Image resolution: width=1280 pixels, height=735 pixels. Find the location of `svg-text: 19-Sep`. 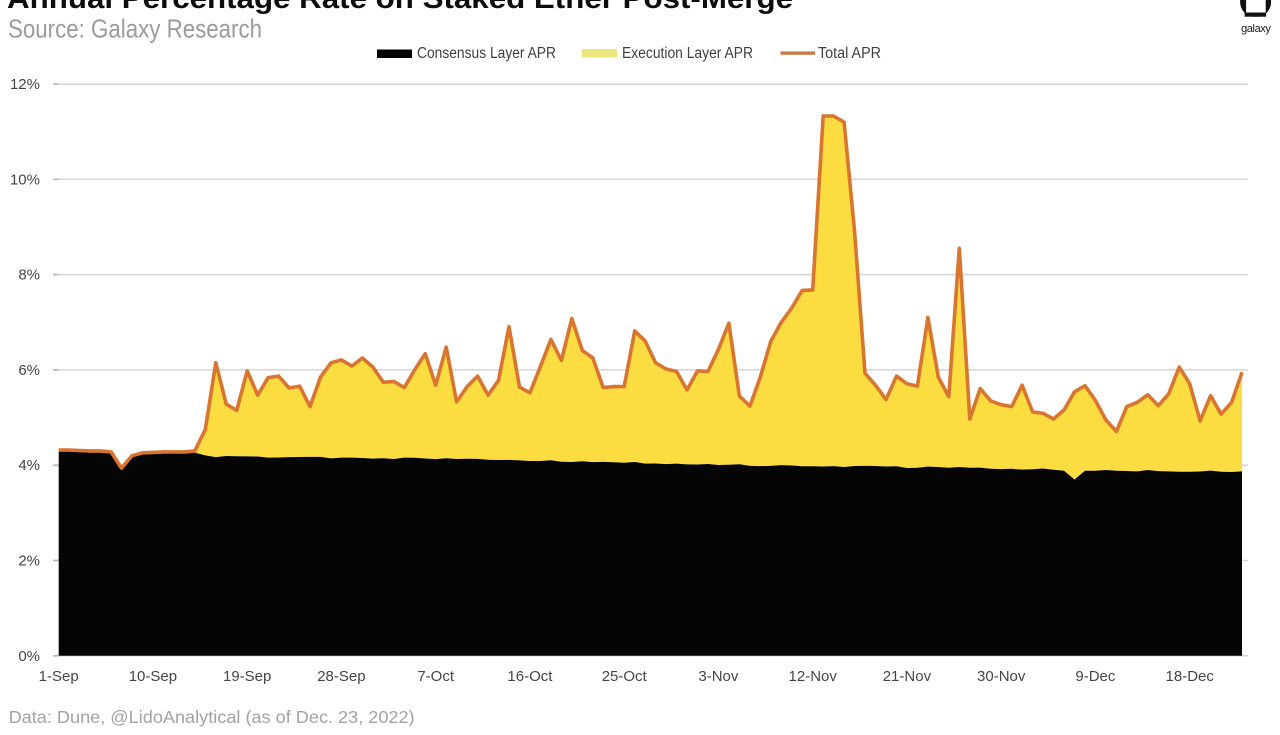

svg-text: 19-Sep is located at coordinates (247, 676).